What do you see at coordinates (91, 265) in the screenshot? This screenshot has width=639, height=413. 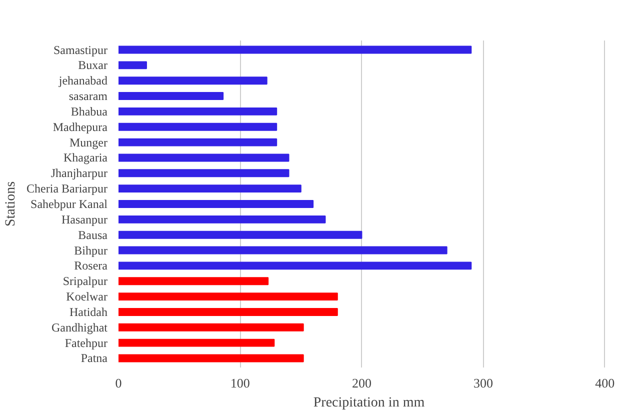 I see `y-tick-label: Rosera` at bounding box center [91, 265].